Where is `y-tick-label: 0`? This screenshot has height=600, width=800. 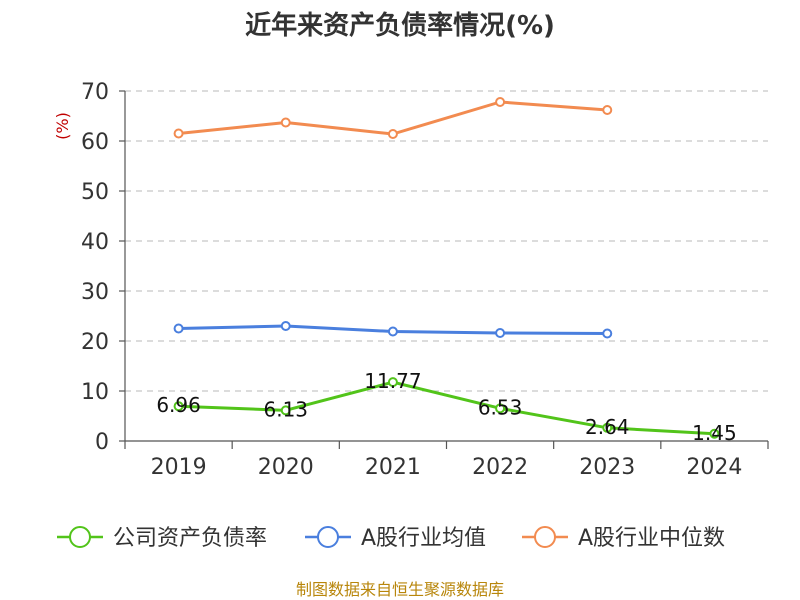
y-tick-label: 0 is located at coordinates (102, 442).